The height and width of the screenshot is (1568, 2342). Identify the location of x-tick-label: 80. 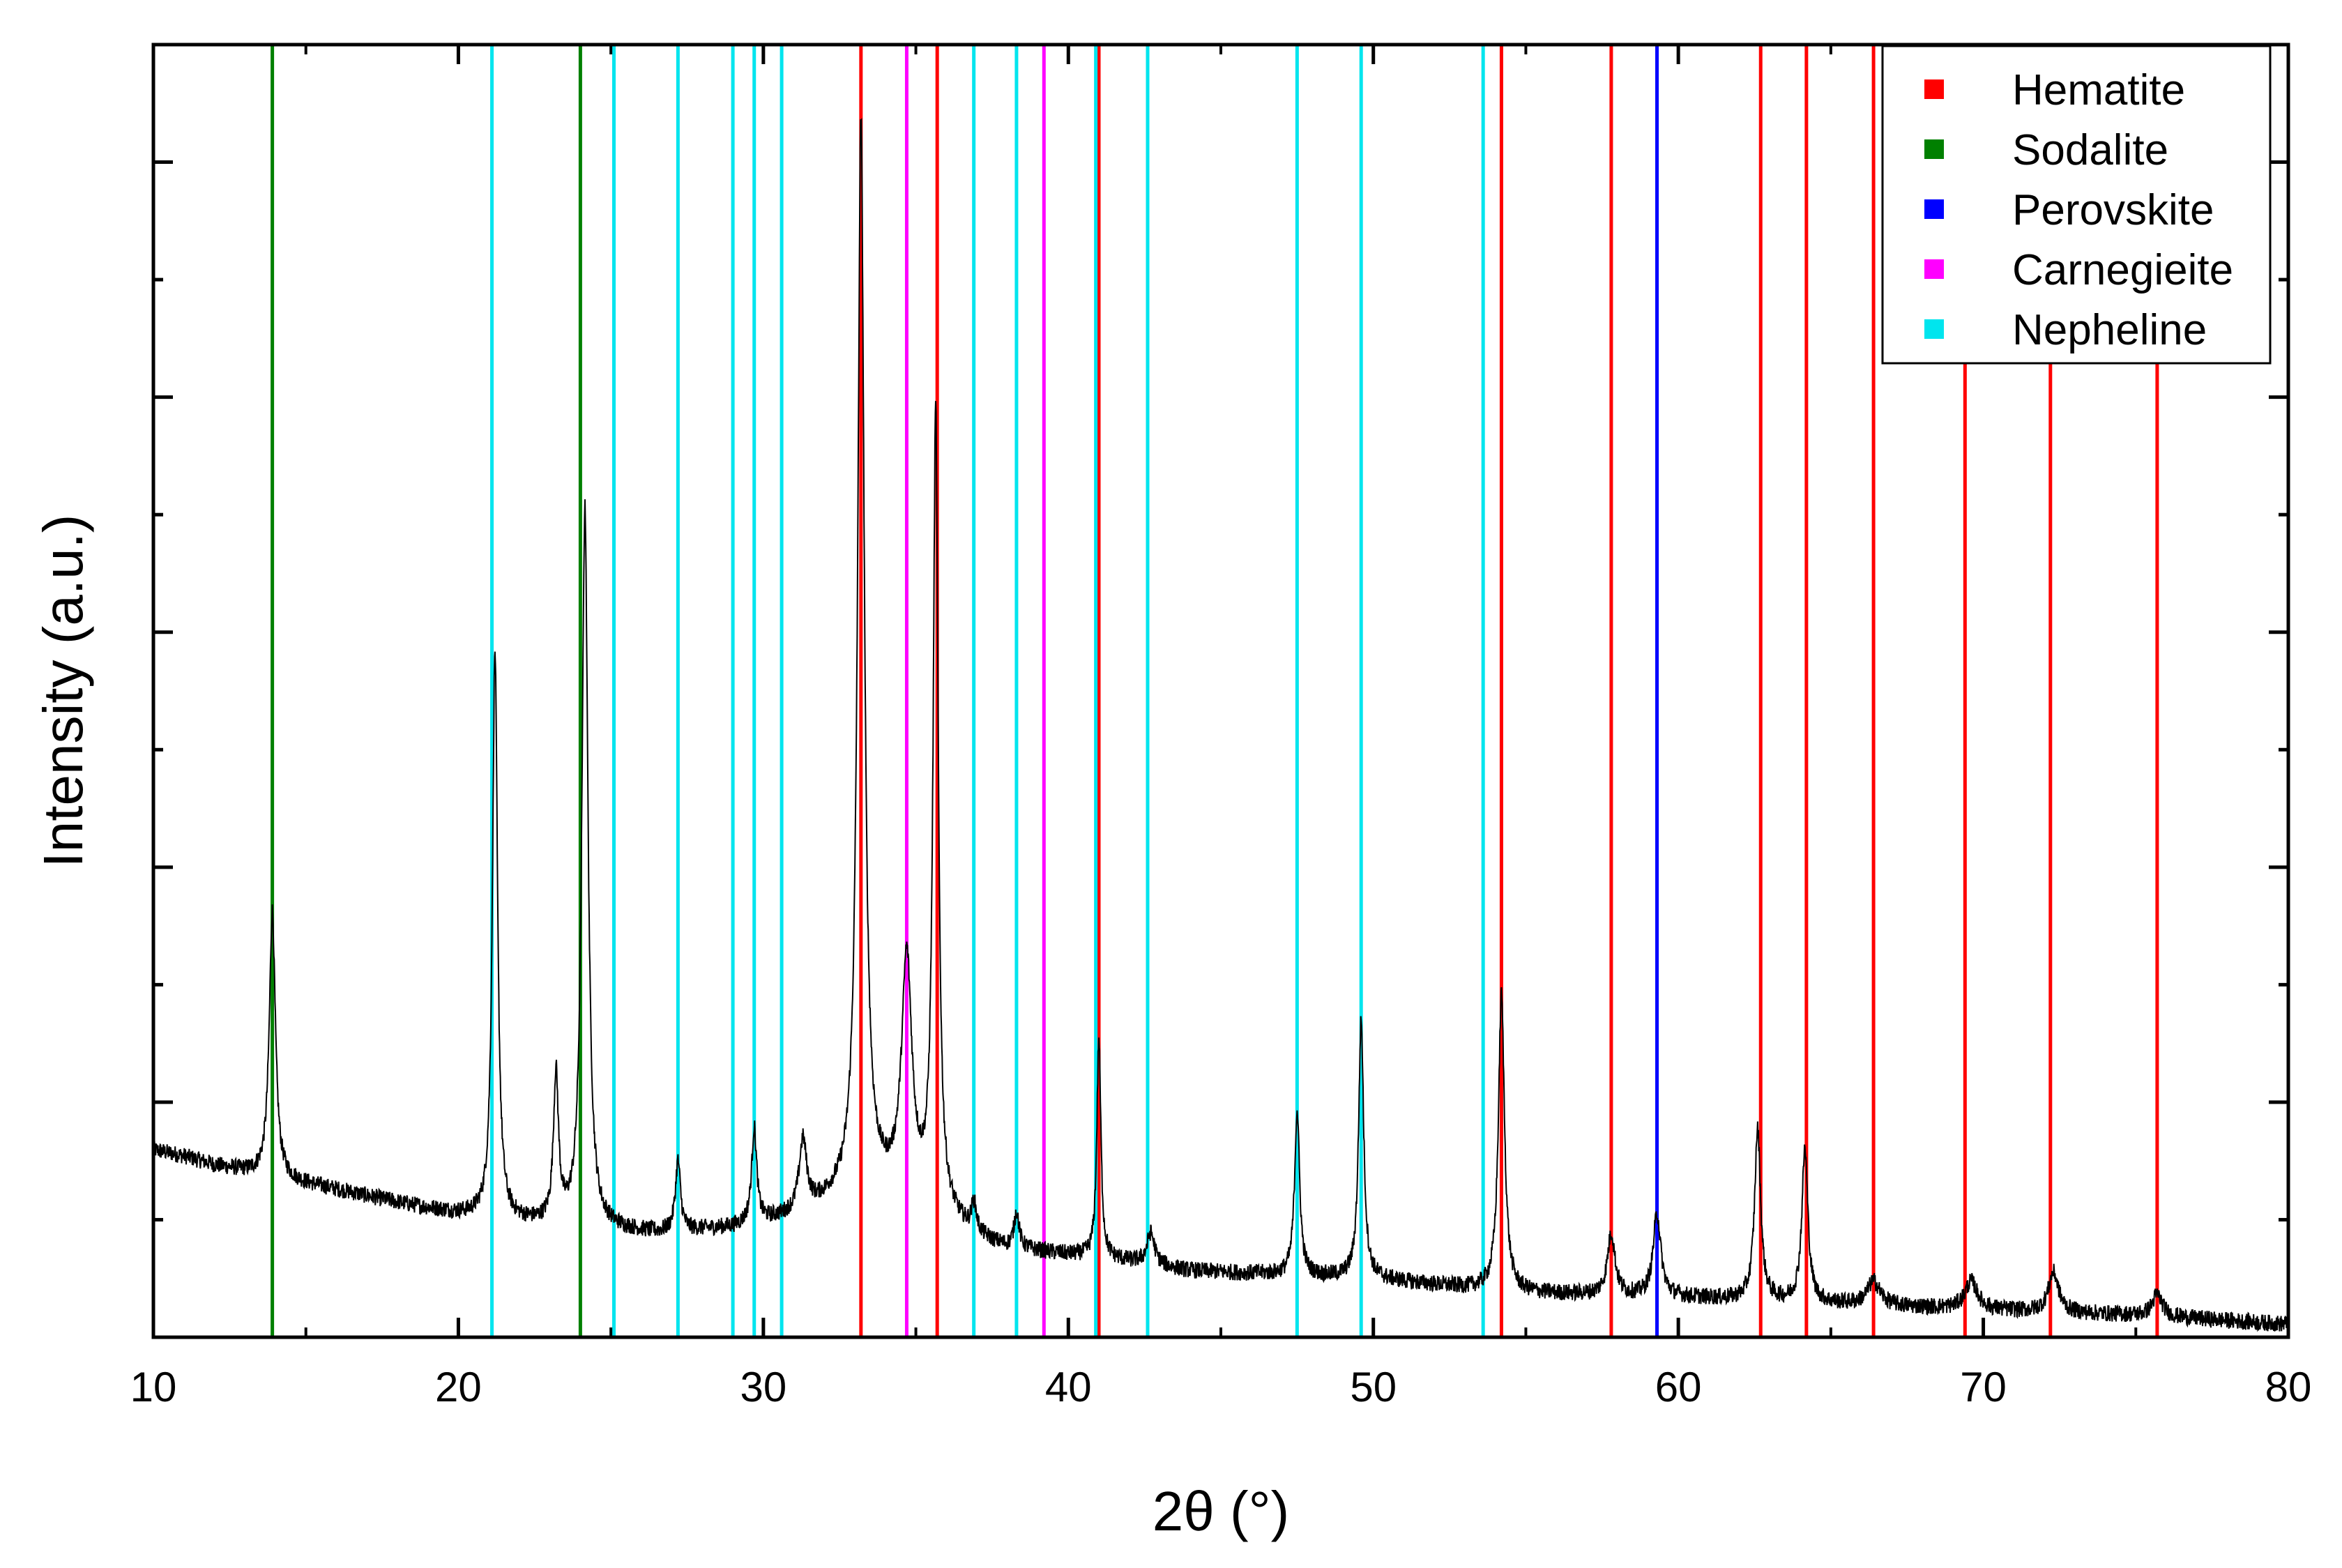
(2288, 1387).